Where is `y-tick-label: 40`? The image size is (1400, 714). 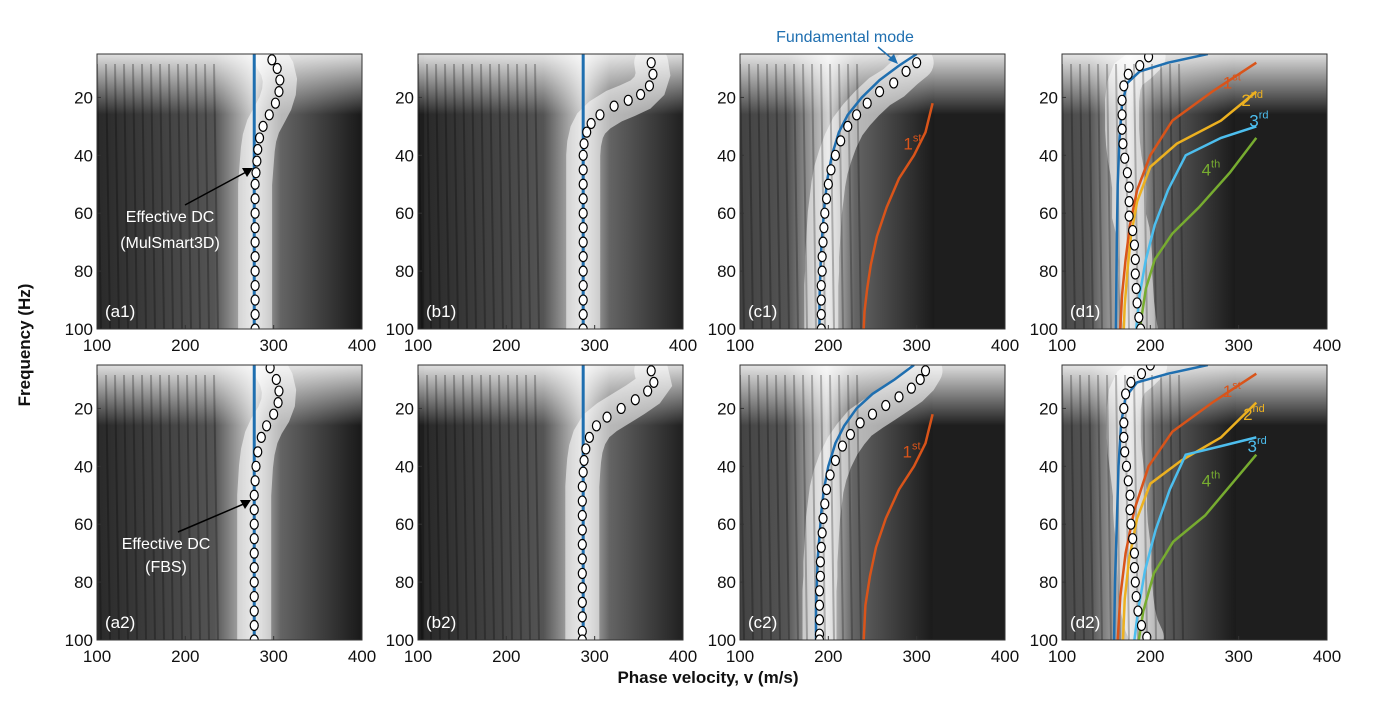 y-tick-label: 40 is located at coordinates (83, 155).